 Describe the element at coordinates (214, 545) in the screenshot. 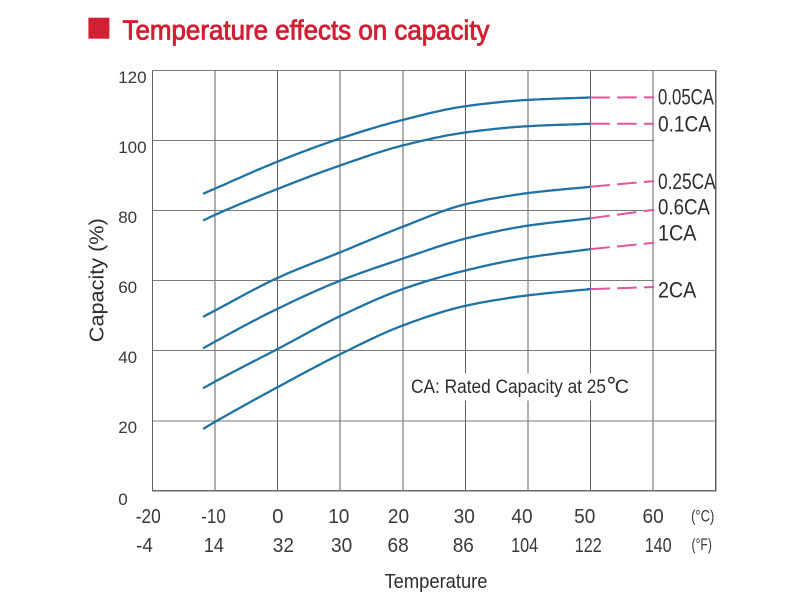

I see `svg-text: 14` at that location.